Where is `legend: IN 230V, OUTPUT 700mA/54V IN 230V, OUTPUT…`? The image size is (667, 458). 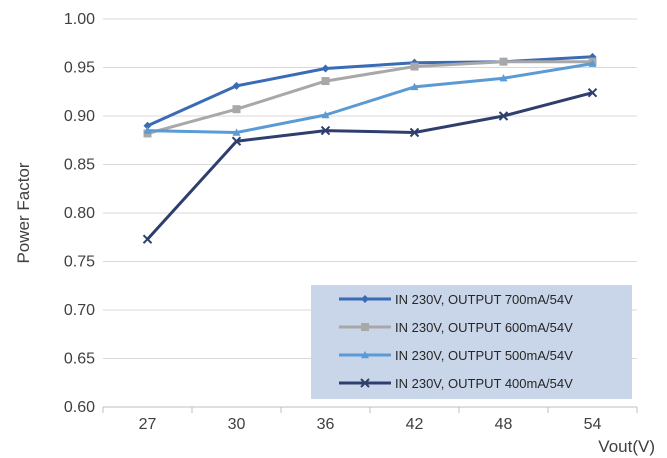 legend: IN 230V, OUTPUT 700mA/54V IN 230V, OUTPUT… is located at coordinates (471, 342).